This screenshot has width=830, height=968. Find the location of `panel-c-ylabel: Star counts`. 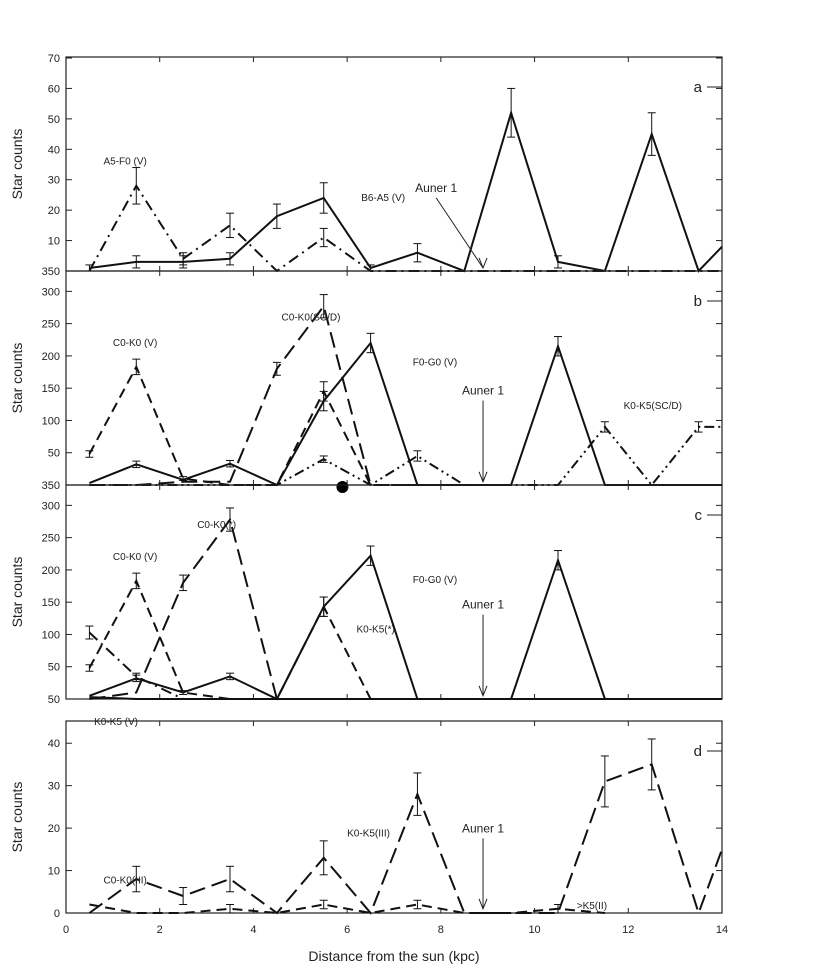

panel-c-ylabel: Star counts is located at coordinates (17, 592).